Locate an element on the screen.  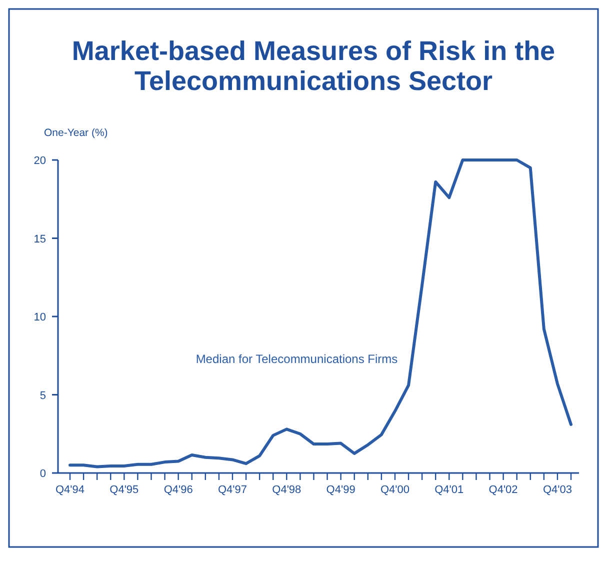
y-tick-label: 15 is located at coordinates (40, 239).